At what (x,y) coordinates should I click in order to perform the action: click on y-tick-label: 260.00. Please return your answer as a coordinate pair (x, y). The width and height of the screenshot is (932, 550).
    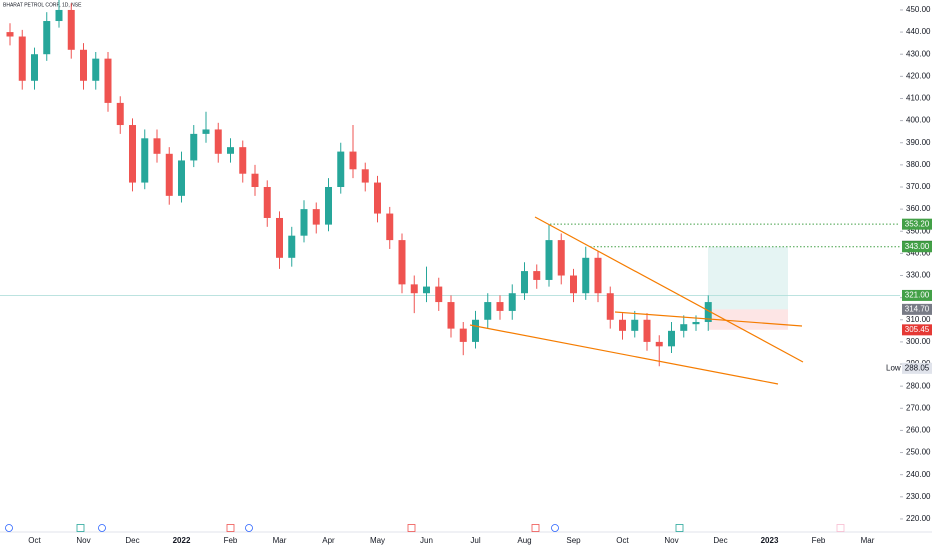
    Looking at the image, I should click on (918, 430).